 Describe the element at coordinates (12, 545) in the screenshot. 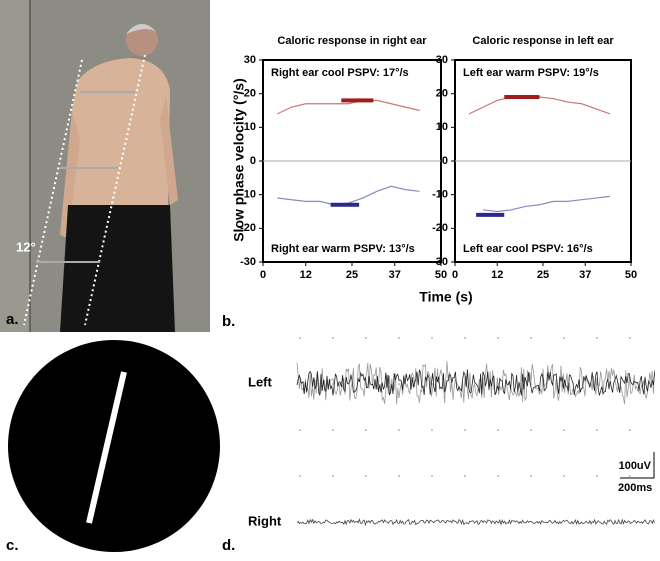

I see `panel-label: c.` at that location.